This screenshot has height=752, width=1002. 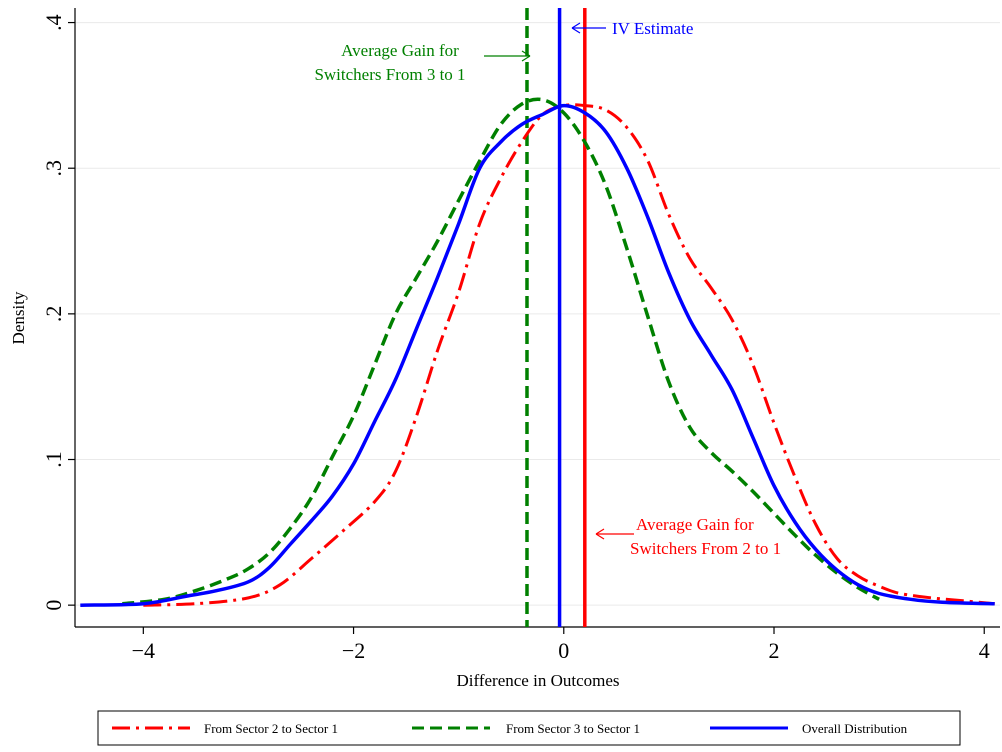 I want to click on annotation-sector-2-line-2: Switchers From 2 to 1, so click(x=705, y=548).